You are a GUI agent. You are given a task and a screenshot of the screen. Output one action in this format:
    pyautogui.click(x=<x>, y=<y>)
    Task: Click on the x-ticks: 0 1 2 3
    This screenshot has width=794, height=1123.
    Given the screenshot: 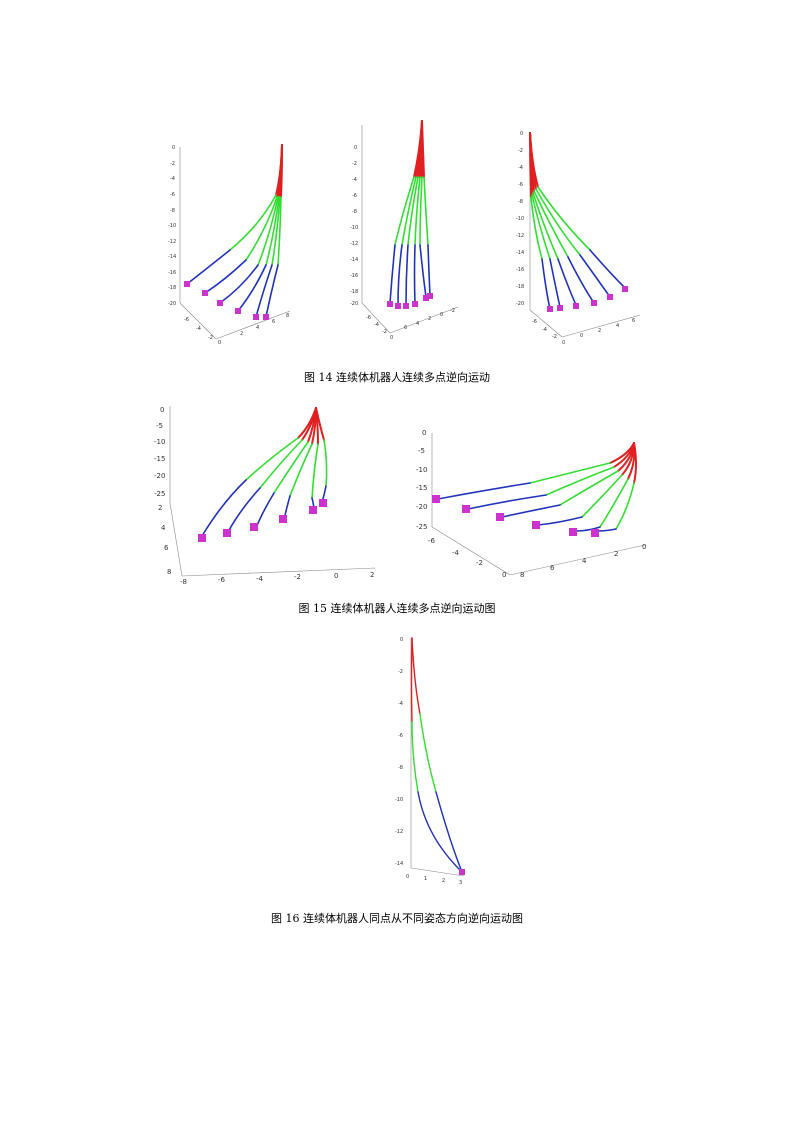 What is the action you would take?
    pyautogui.click(x=434, y=880)
    